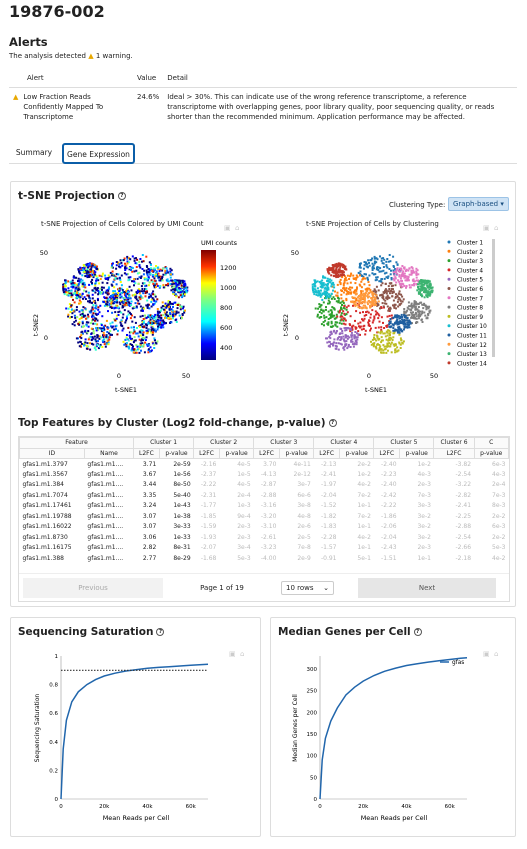  Describe the element at coordinates (472, 327) in the screenshot. I see `legend-item: Cluster 10` at that location.